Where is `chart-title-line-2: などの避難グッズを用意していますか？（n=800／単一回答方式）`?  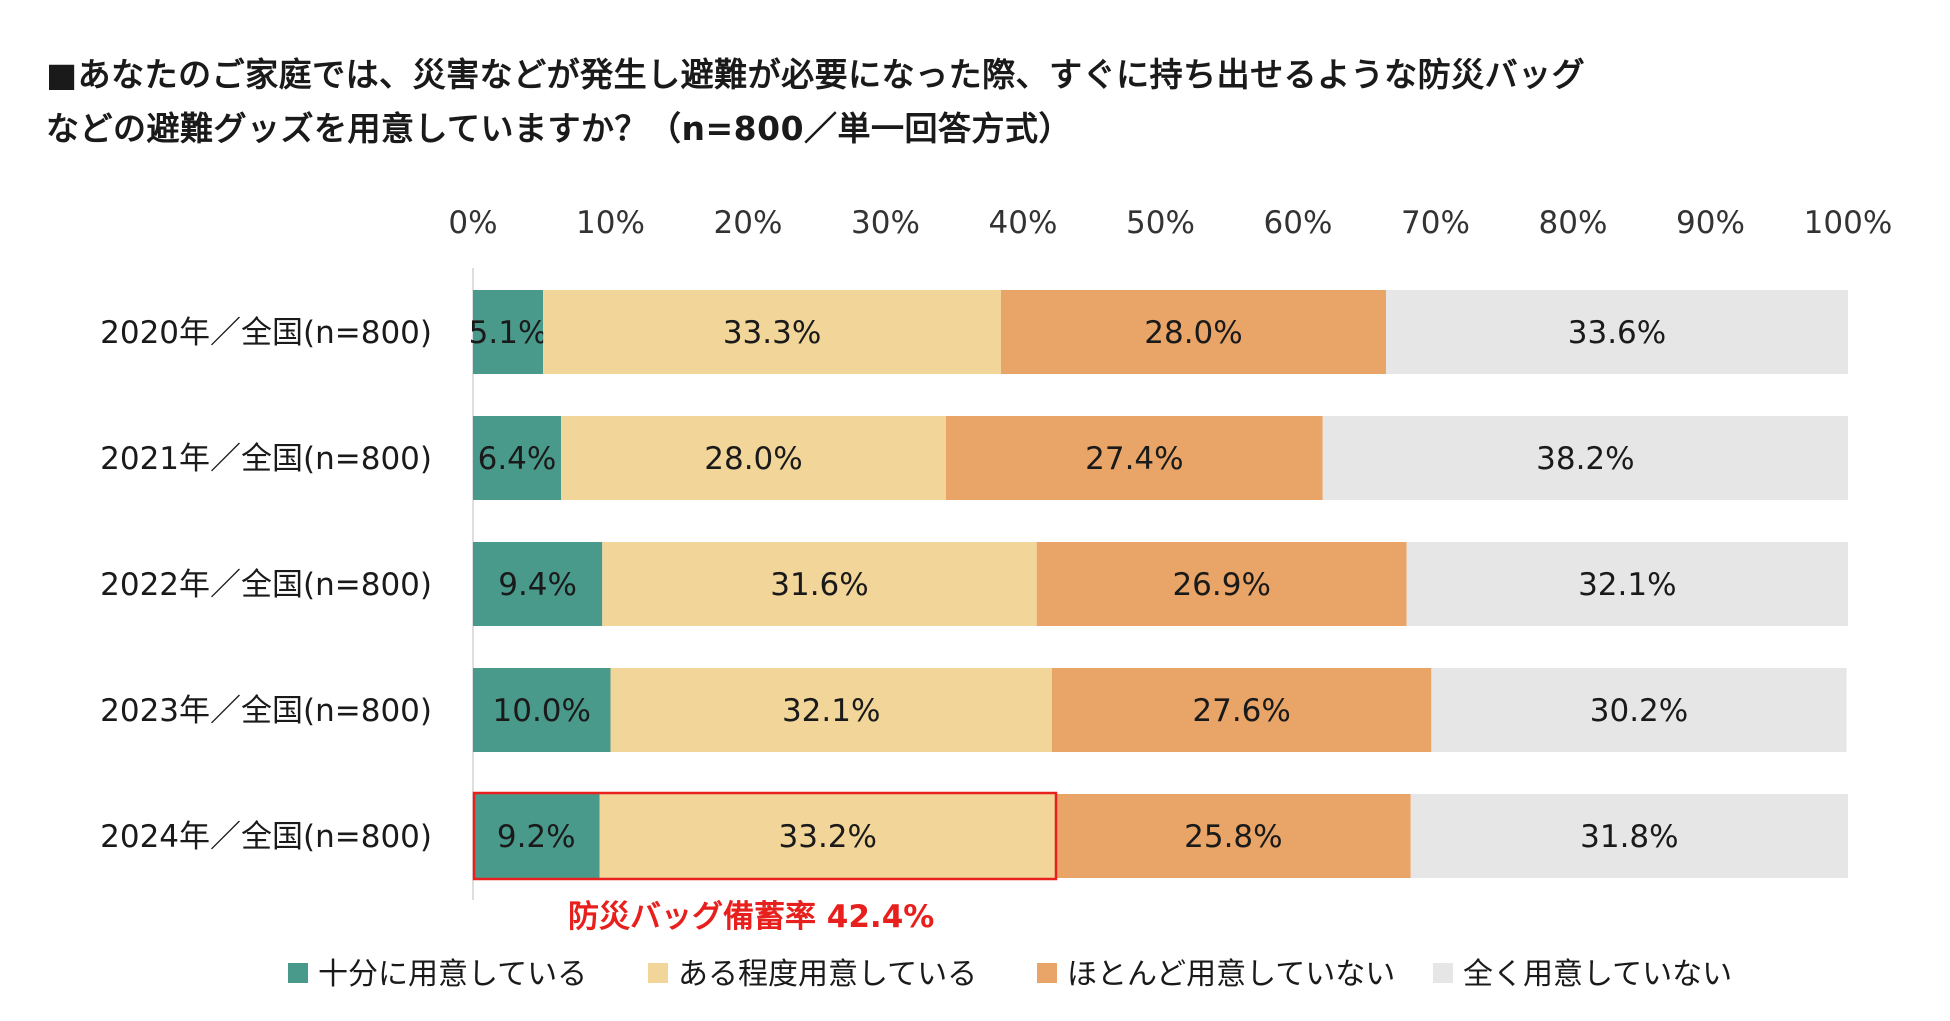 chart-title-line-2: などの避難グッズを用意していますか？（n=800／単一回答方式） is located at coordinates (559, 128).